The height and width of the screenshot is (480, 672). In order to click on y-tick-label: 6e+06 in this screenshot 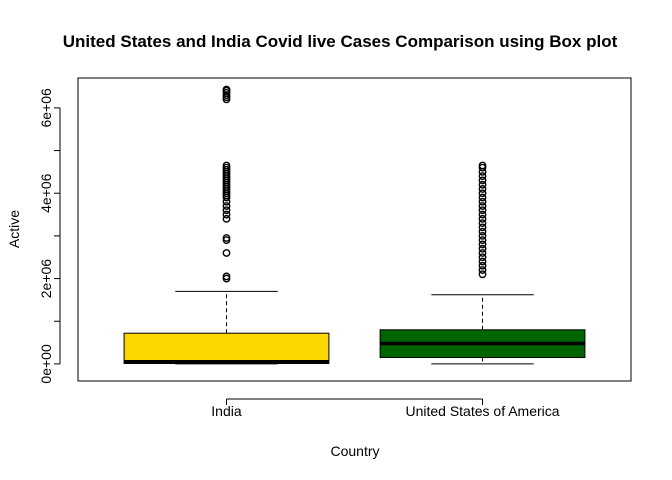, I will do `click(46, 108)`.